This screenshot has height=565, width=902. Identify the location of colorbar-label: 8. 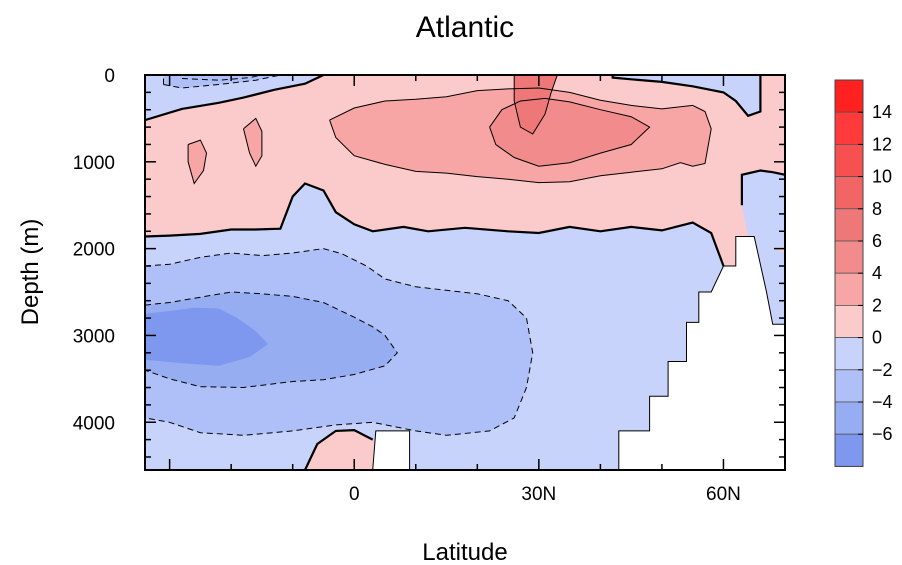
(877, 209).